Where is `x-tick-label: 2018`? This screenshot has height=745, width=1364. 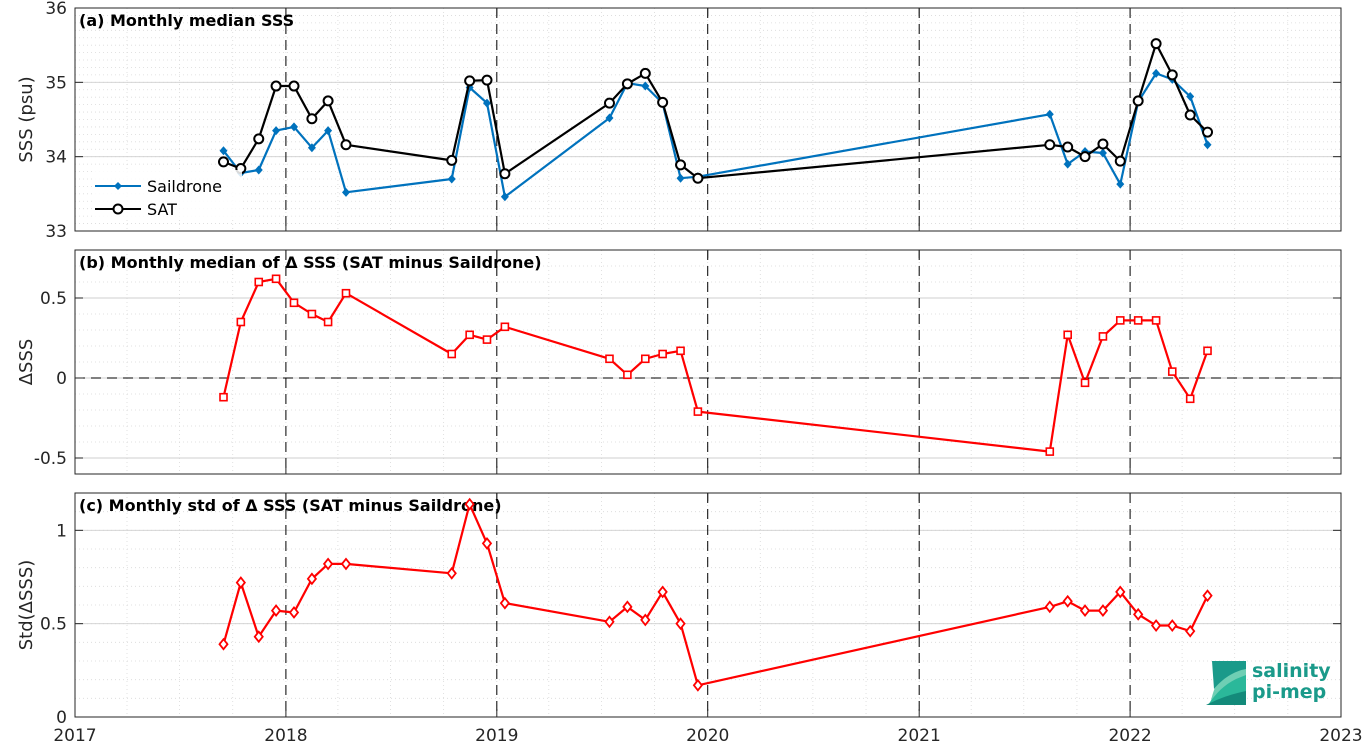 x-tick-label: 2018 is located at coordinates (285, 735).